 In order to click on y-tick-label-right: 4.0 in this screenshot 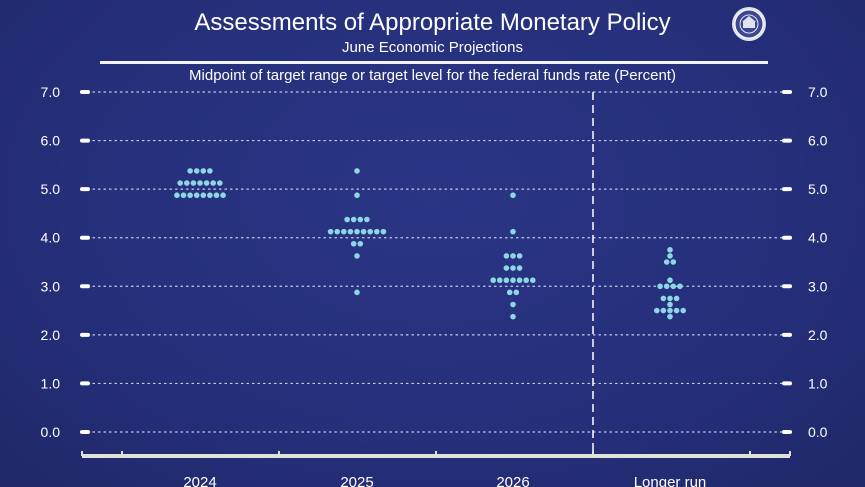, I will do `click(818, 238)`.